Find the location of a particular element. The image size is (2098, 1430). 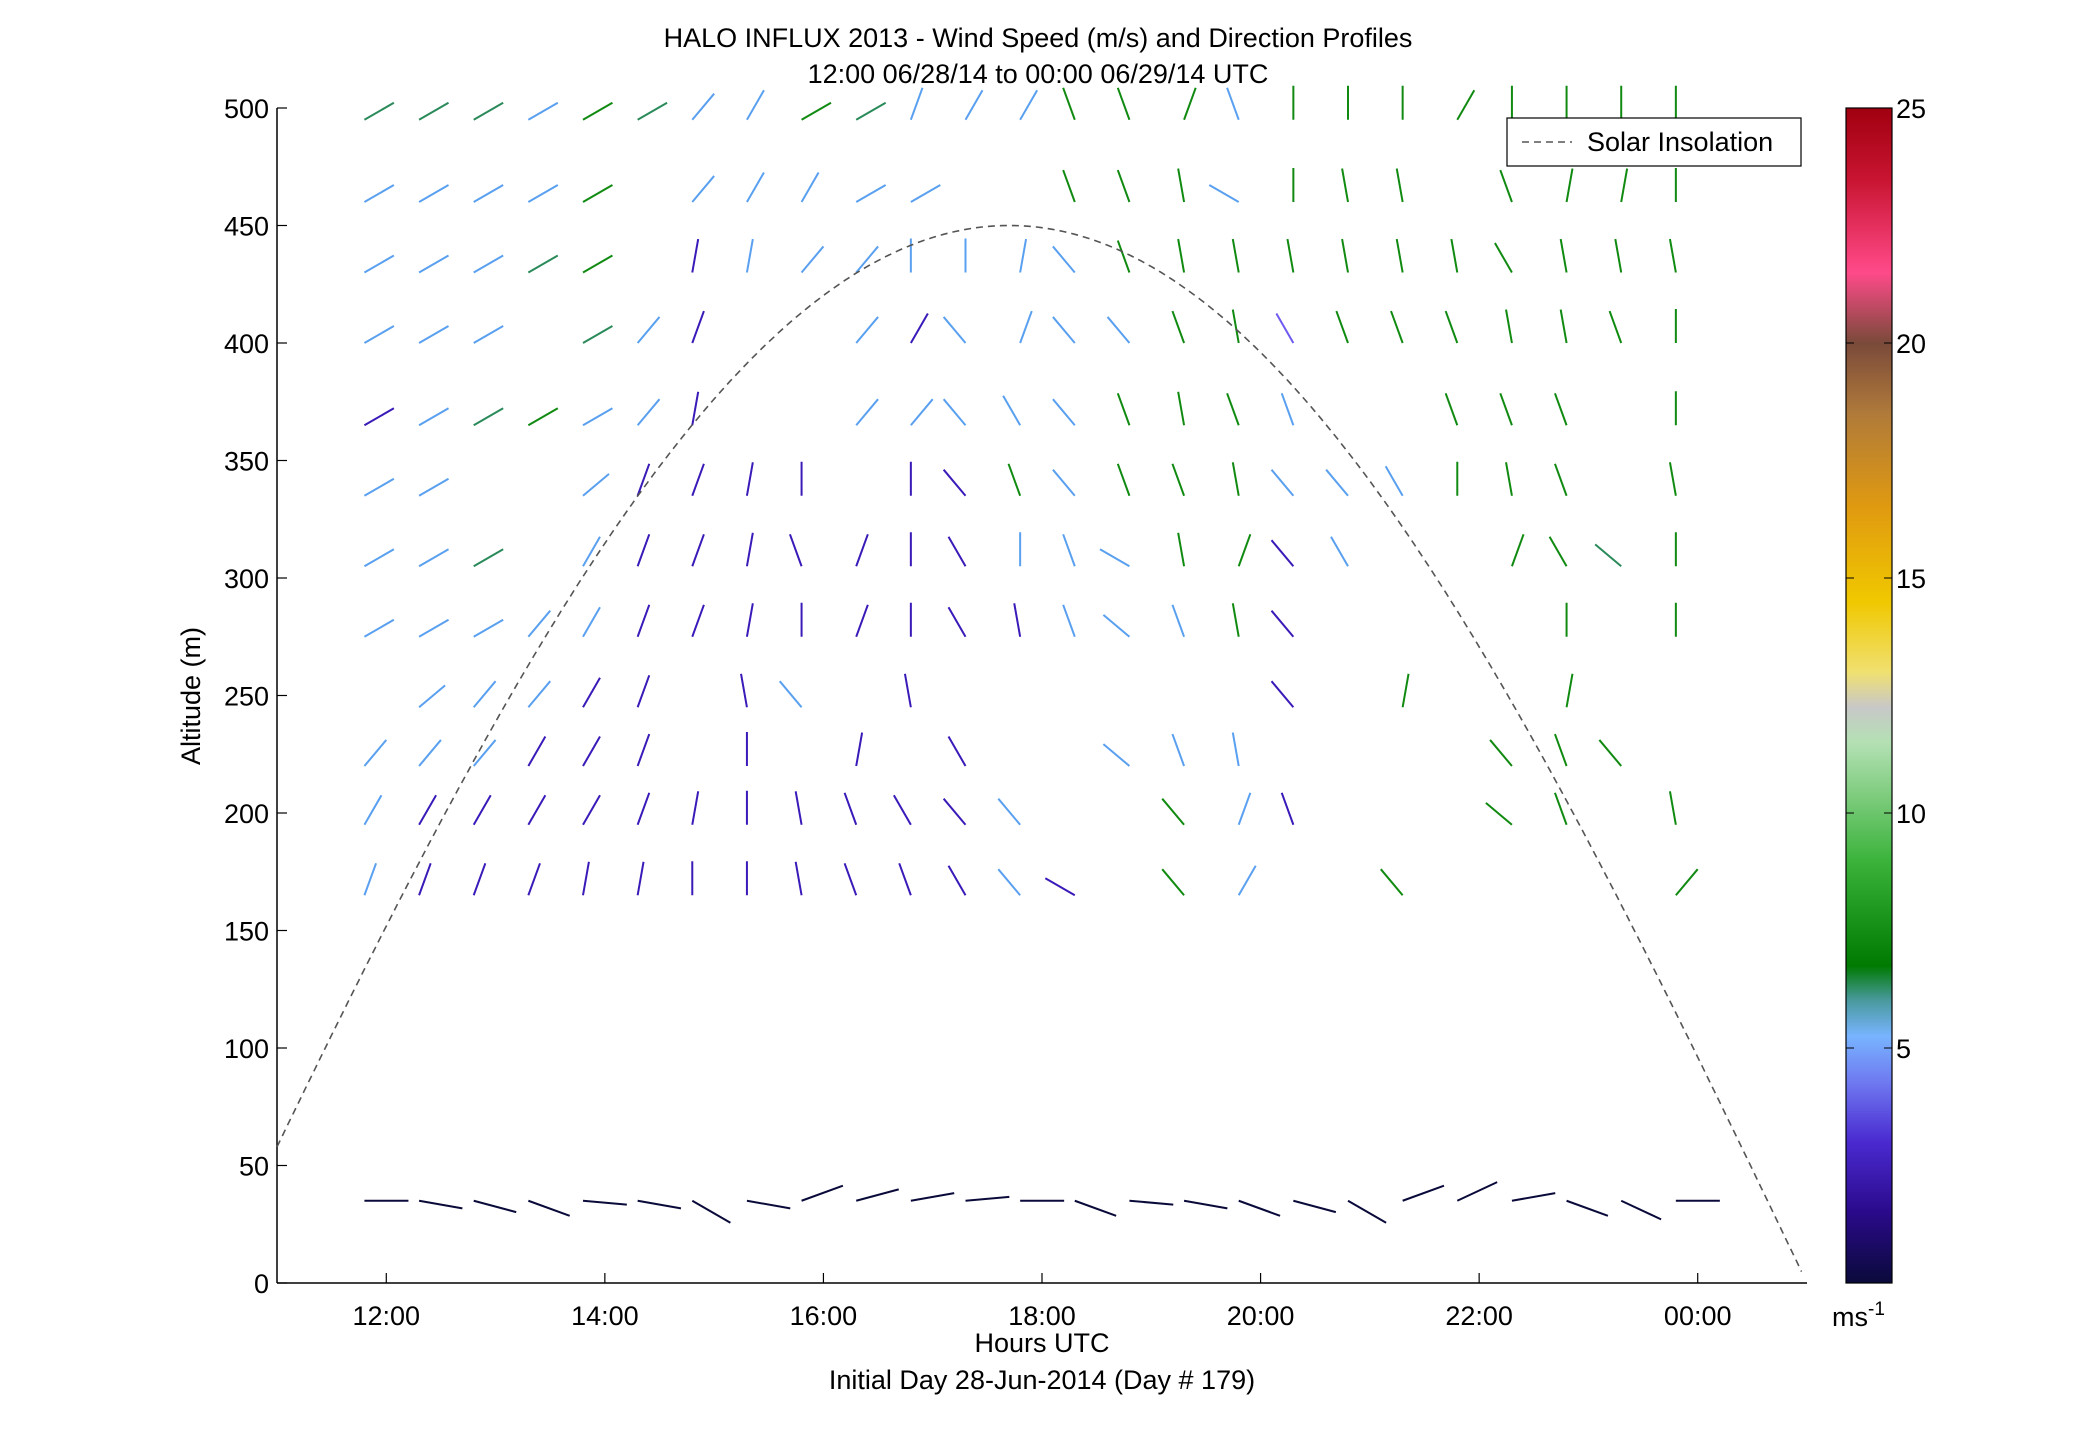

y-tick-label: 500 is located at coordinates (246, 109).